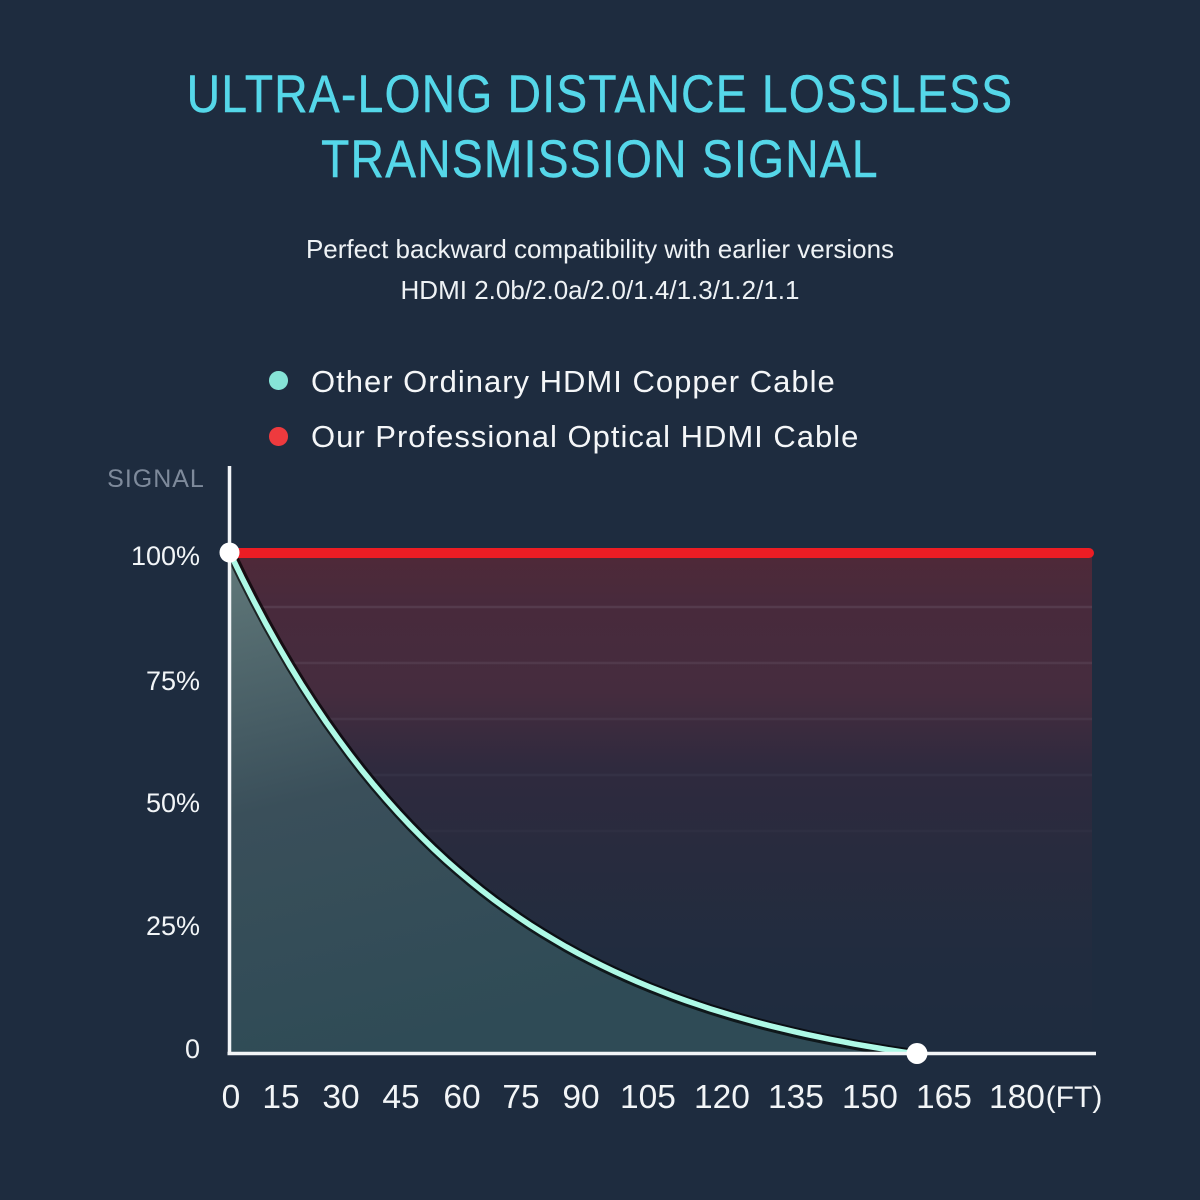 The height and width of the screenshot is (1200, 1200). Describe the element at coordinates (173, 803) in the screenshot. I see `svg-text: 50%` at that location.